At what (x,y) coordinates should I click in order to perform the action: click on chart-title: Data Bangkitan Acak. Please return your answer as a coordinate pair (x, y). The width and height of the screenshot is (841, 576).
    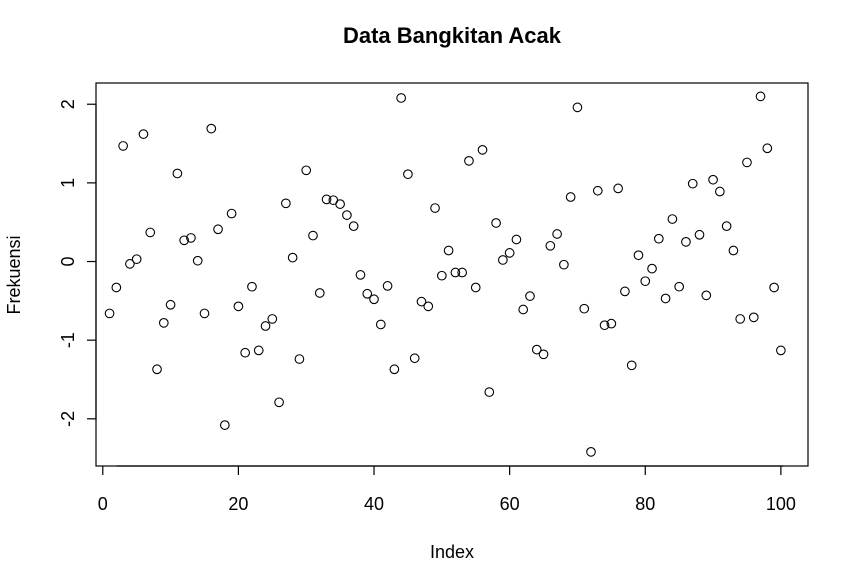
    Looking at the image, I should click on (452, 35).